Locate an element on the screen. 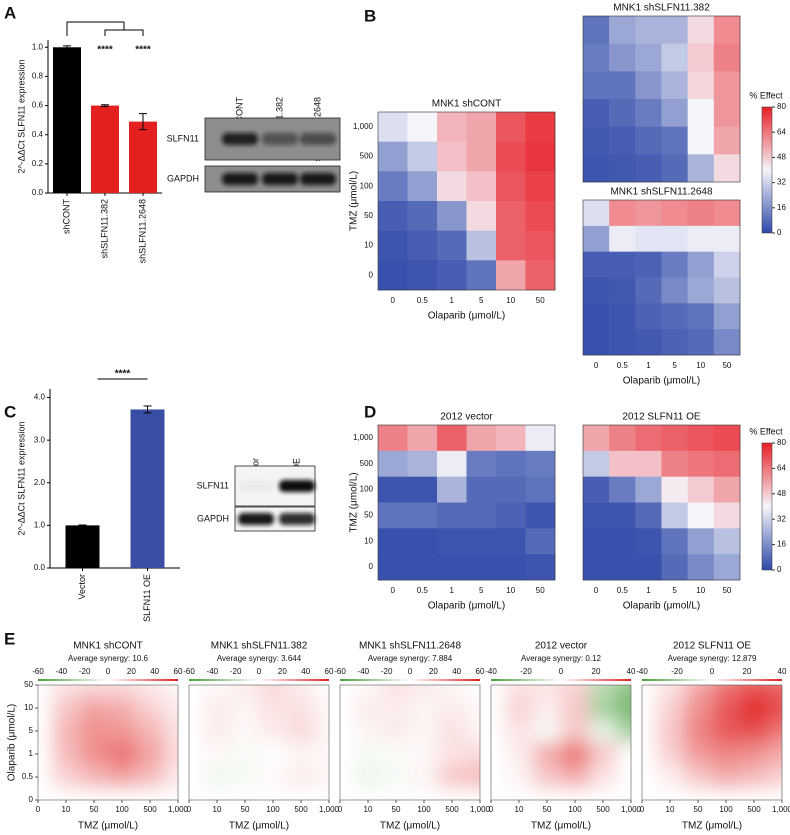 This screenshot has width=790, height=835. colorbar-tick-label: 48 is located at coordinates (781, 157).